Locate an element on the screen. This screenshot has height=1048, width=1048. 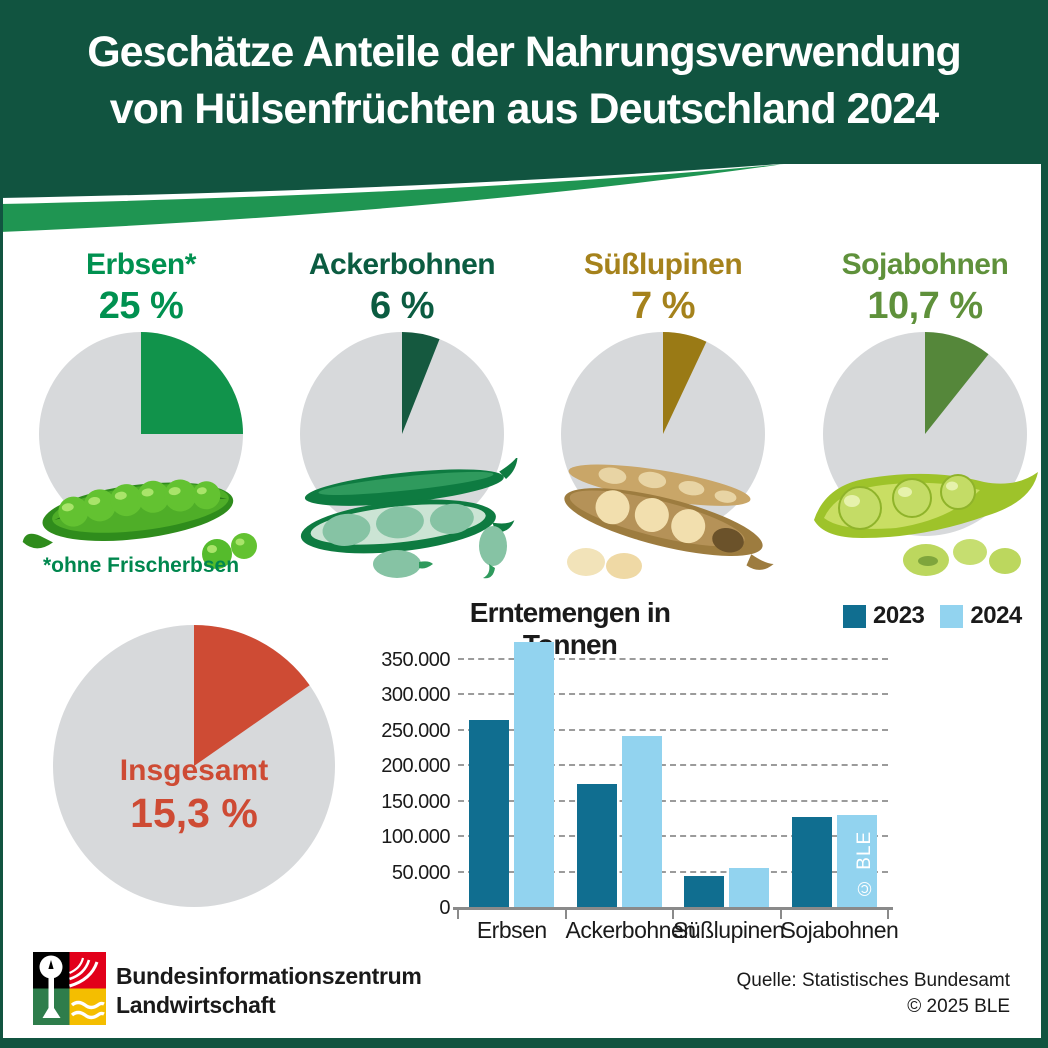
legume-block-suesslupinen: Süßlupinen 7 % is located at coordinates (663, 412).